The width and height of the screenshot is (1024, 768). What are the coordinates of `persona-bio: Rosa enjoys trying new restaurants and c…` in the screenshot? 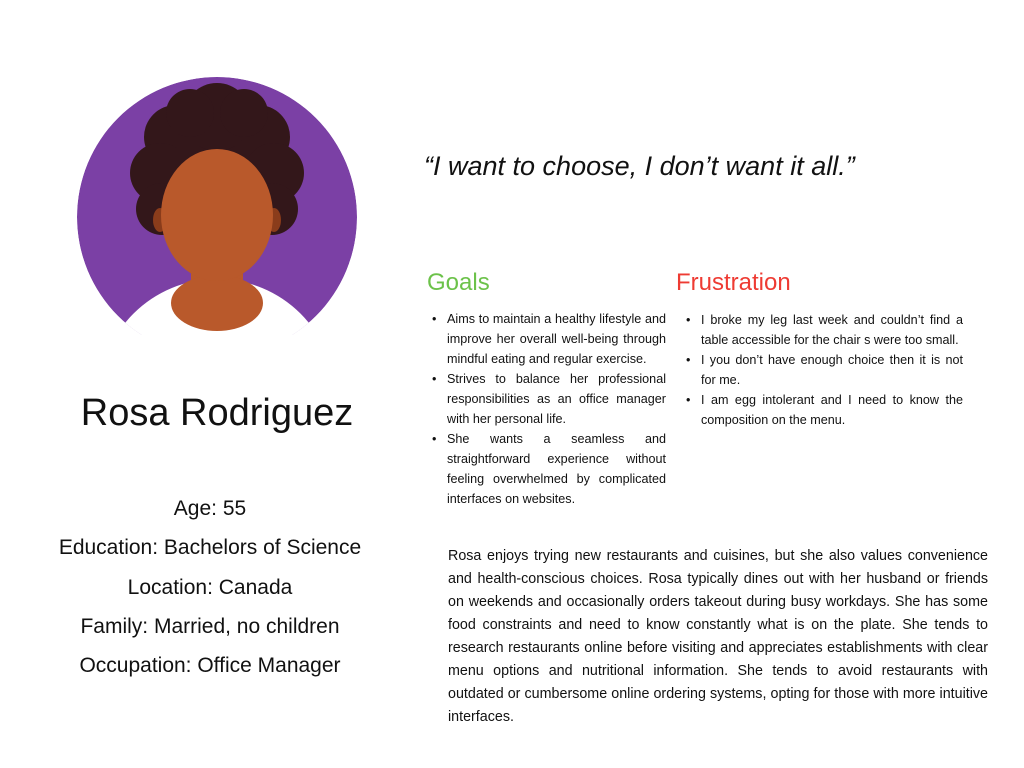 It's located at (718, 636).